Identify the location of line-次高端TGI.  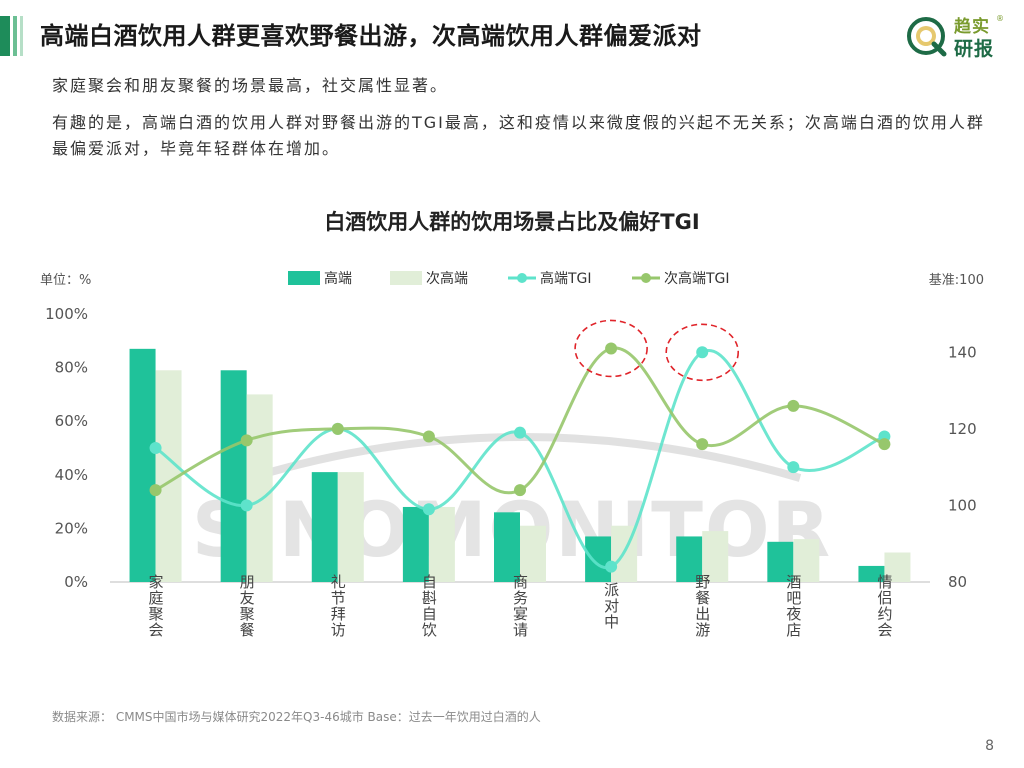
(520, 420).